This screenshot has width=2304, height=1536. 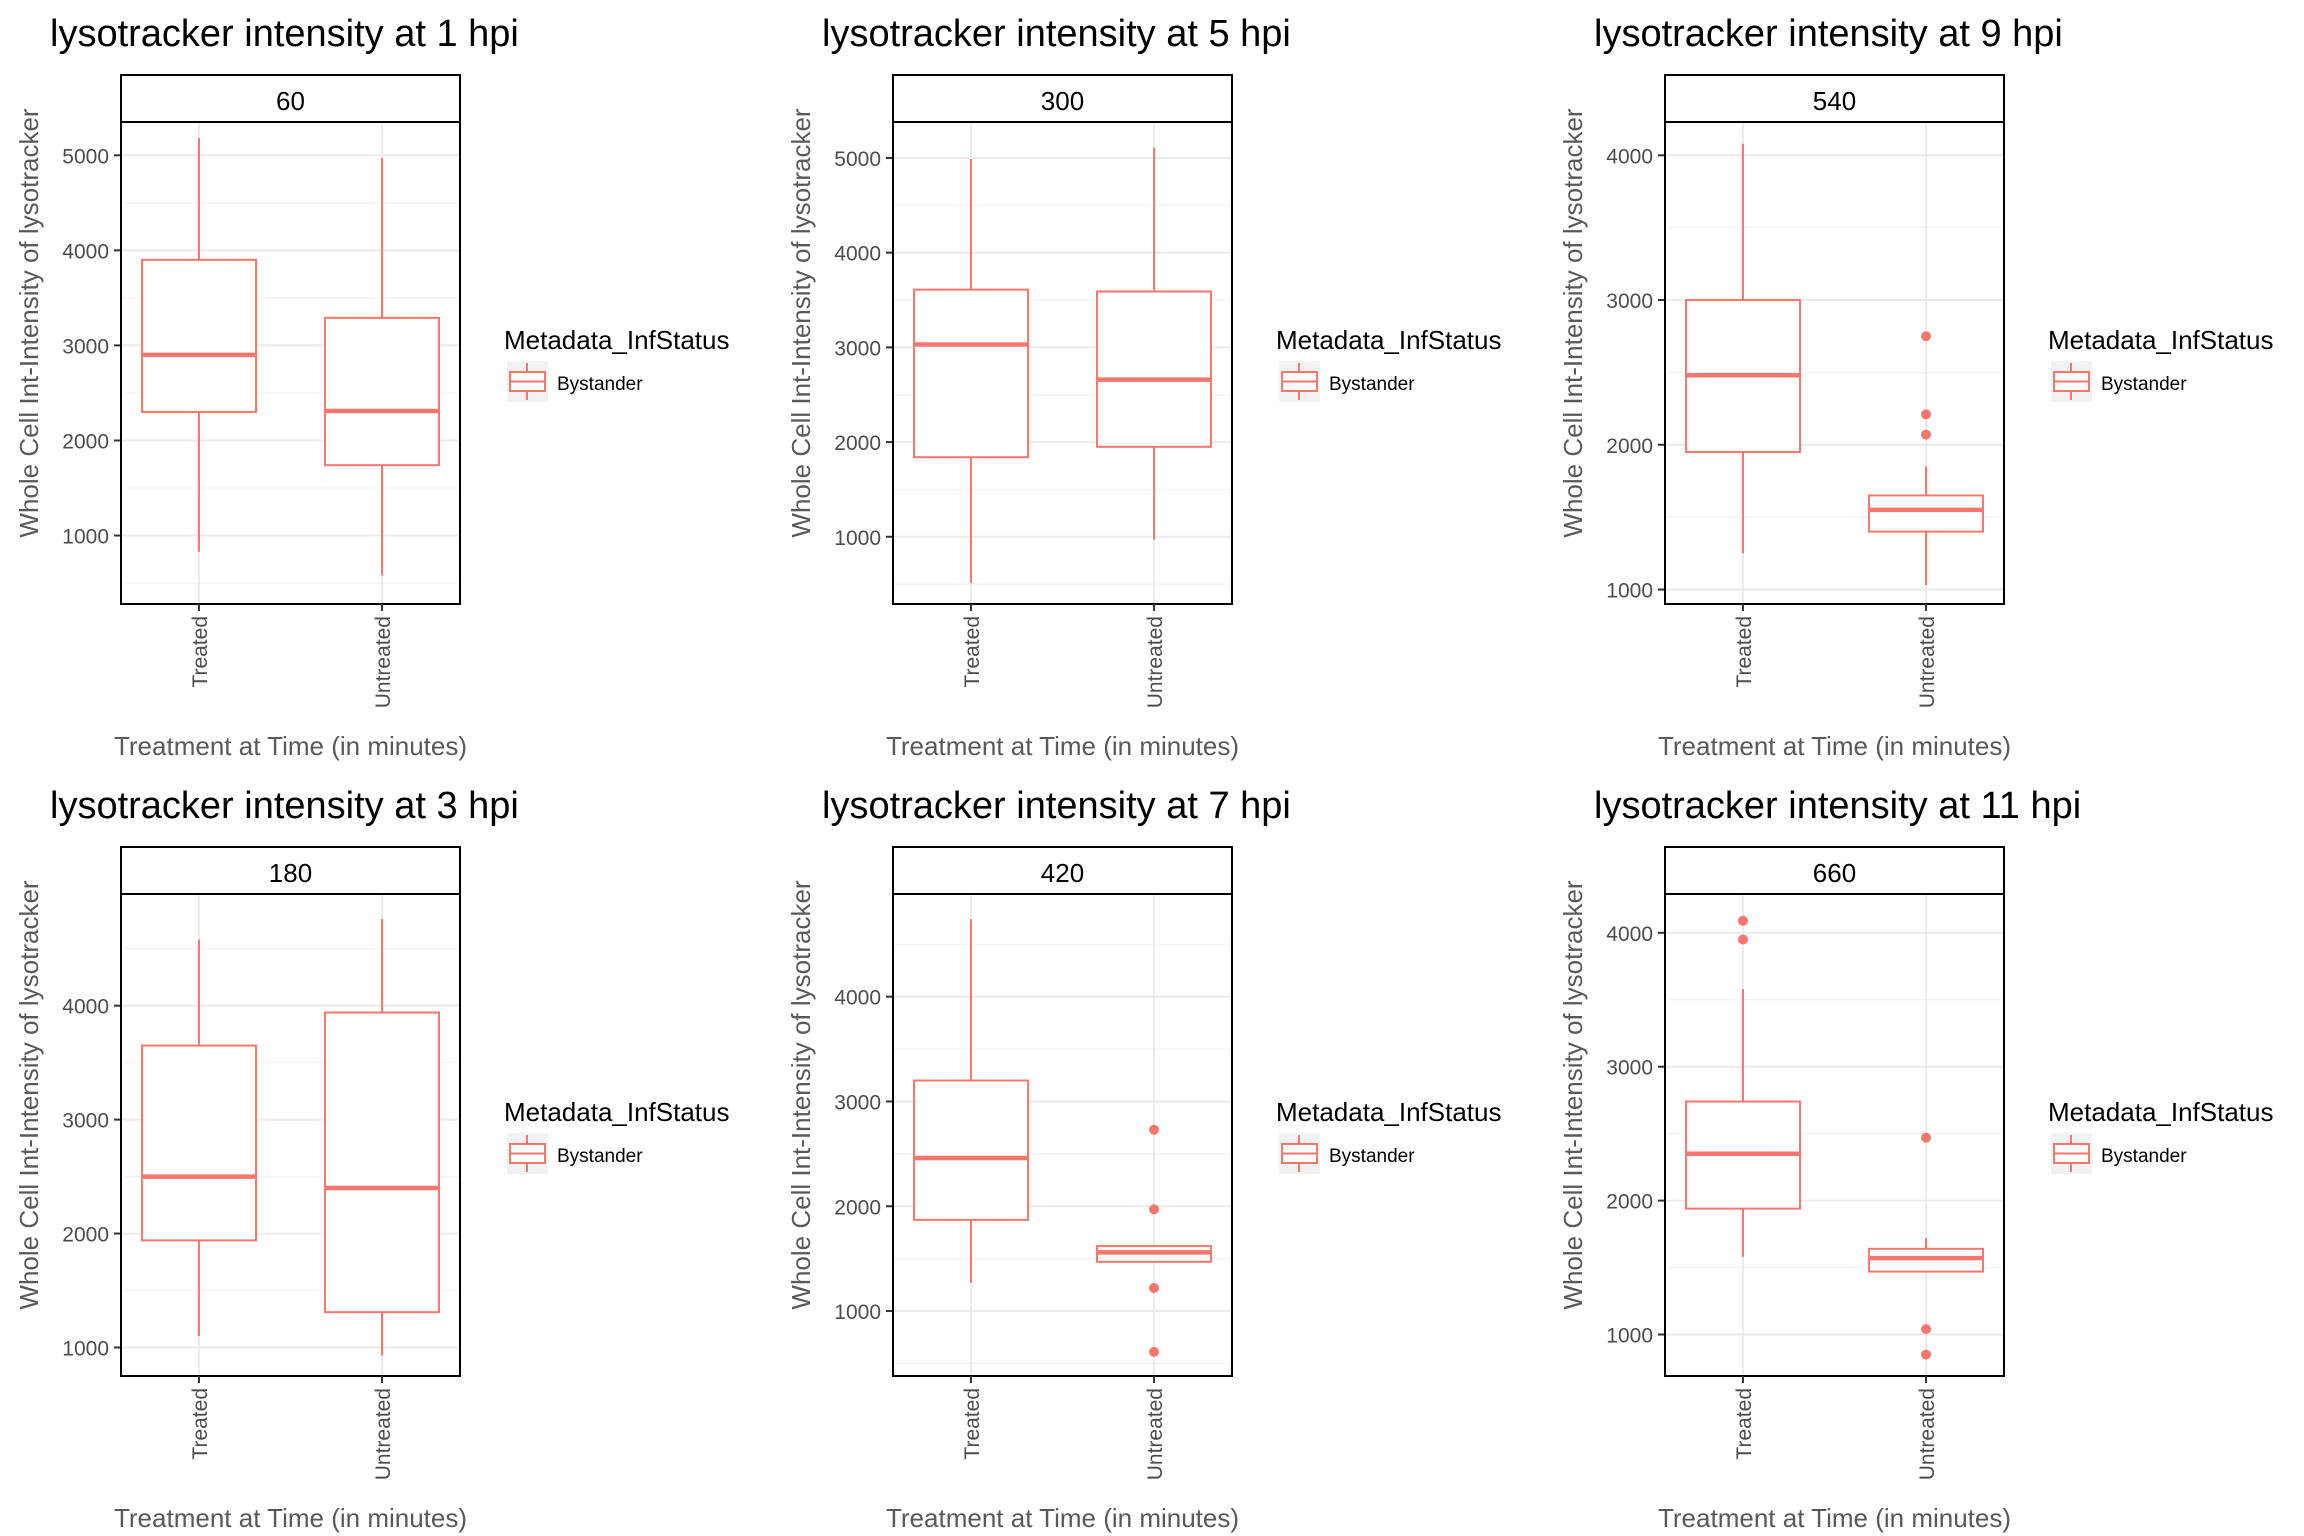 What do you see at coordinates (1056, 806) in the screenshot?
I see `chart-title: lysotracker intensity at 7 hpi` at bounding box center [1056, 806].